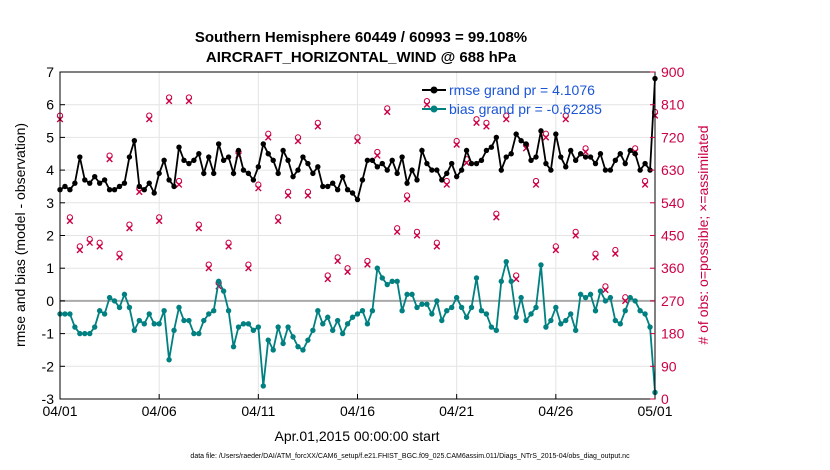 This screenshot has width=830, height=470. What do you see at coordinates (159, 411) in the screenshot?
I see `x-tick-label: 04/06` at bounding box center [159, 411].